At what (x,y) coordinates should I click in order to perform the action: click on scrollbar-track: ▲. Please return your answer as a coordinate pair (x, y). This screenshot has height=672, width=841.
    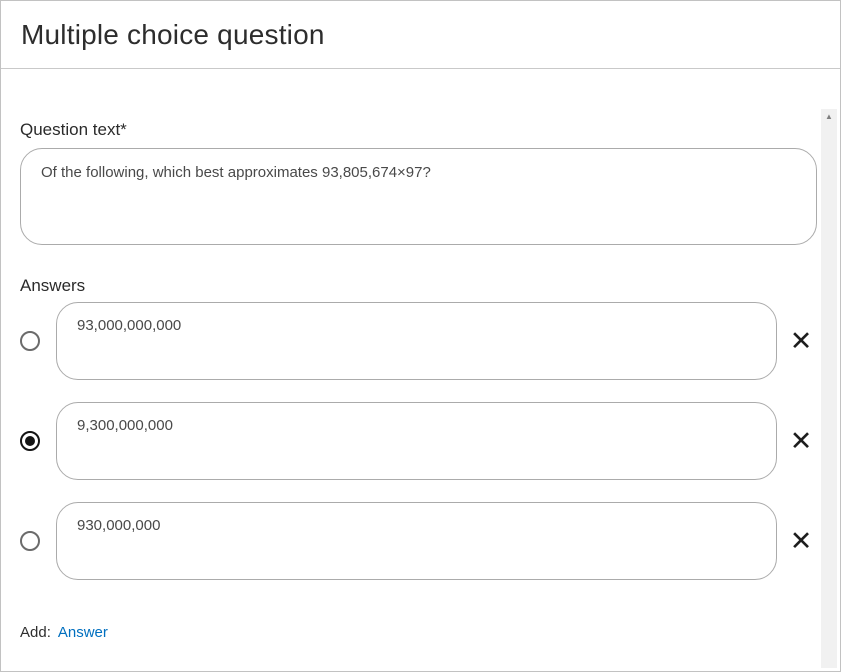
    Looking at the image, I should click on (829, 388).